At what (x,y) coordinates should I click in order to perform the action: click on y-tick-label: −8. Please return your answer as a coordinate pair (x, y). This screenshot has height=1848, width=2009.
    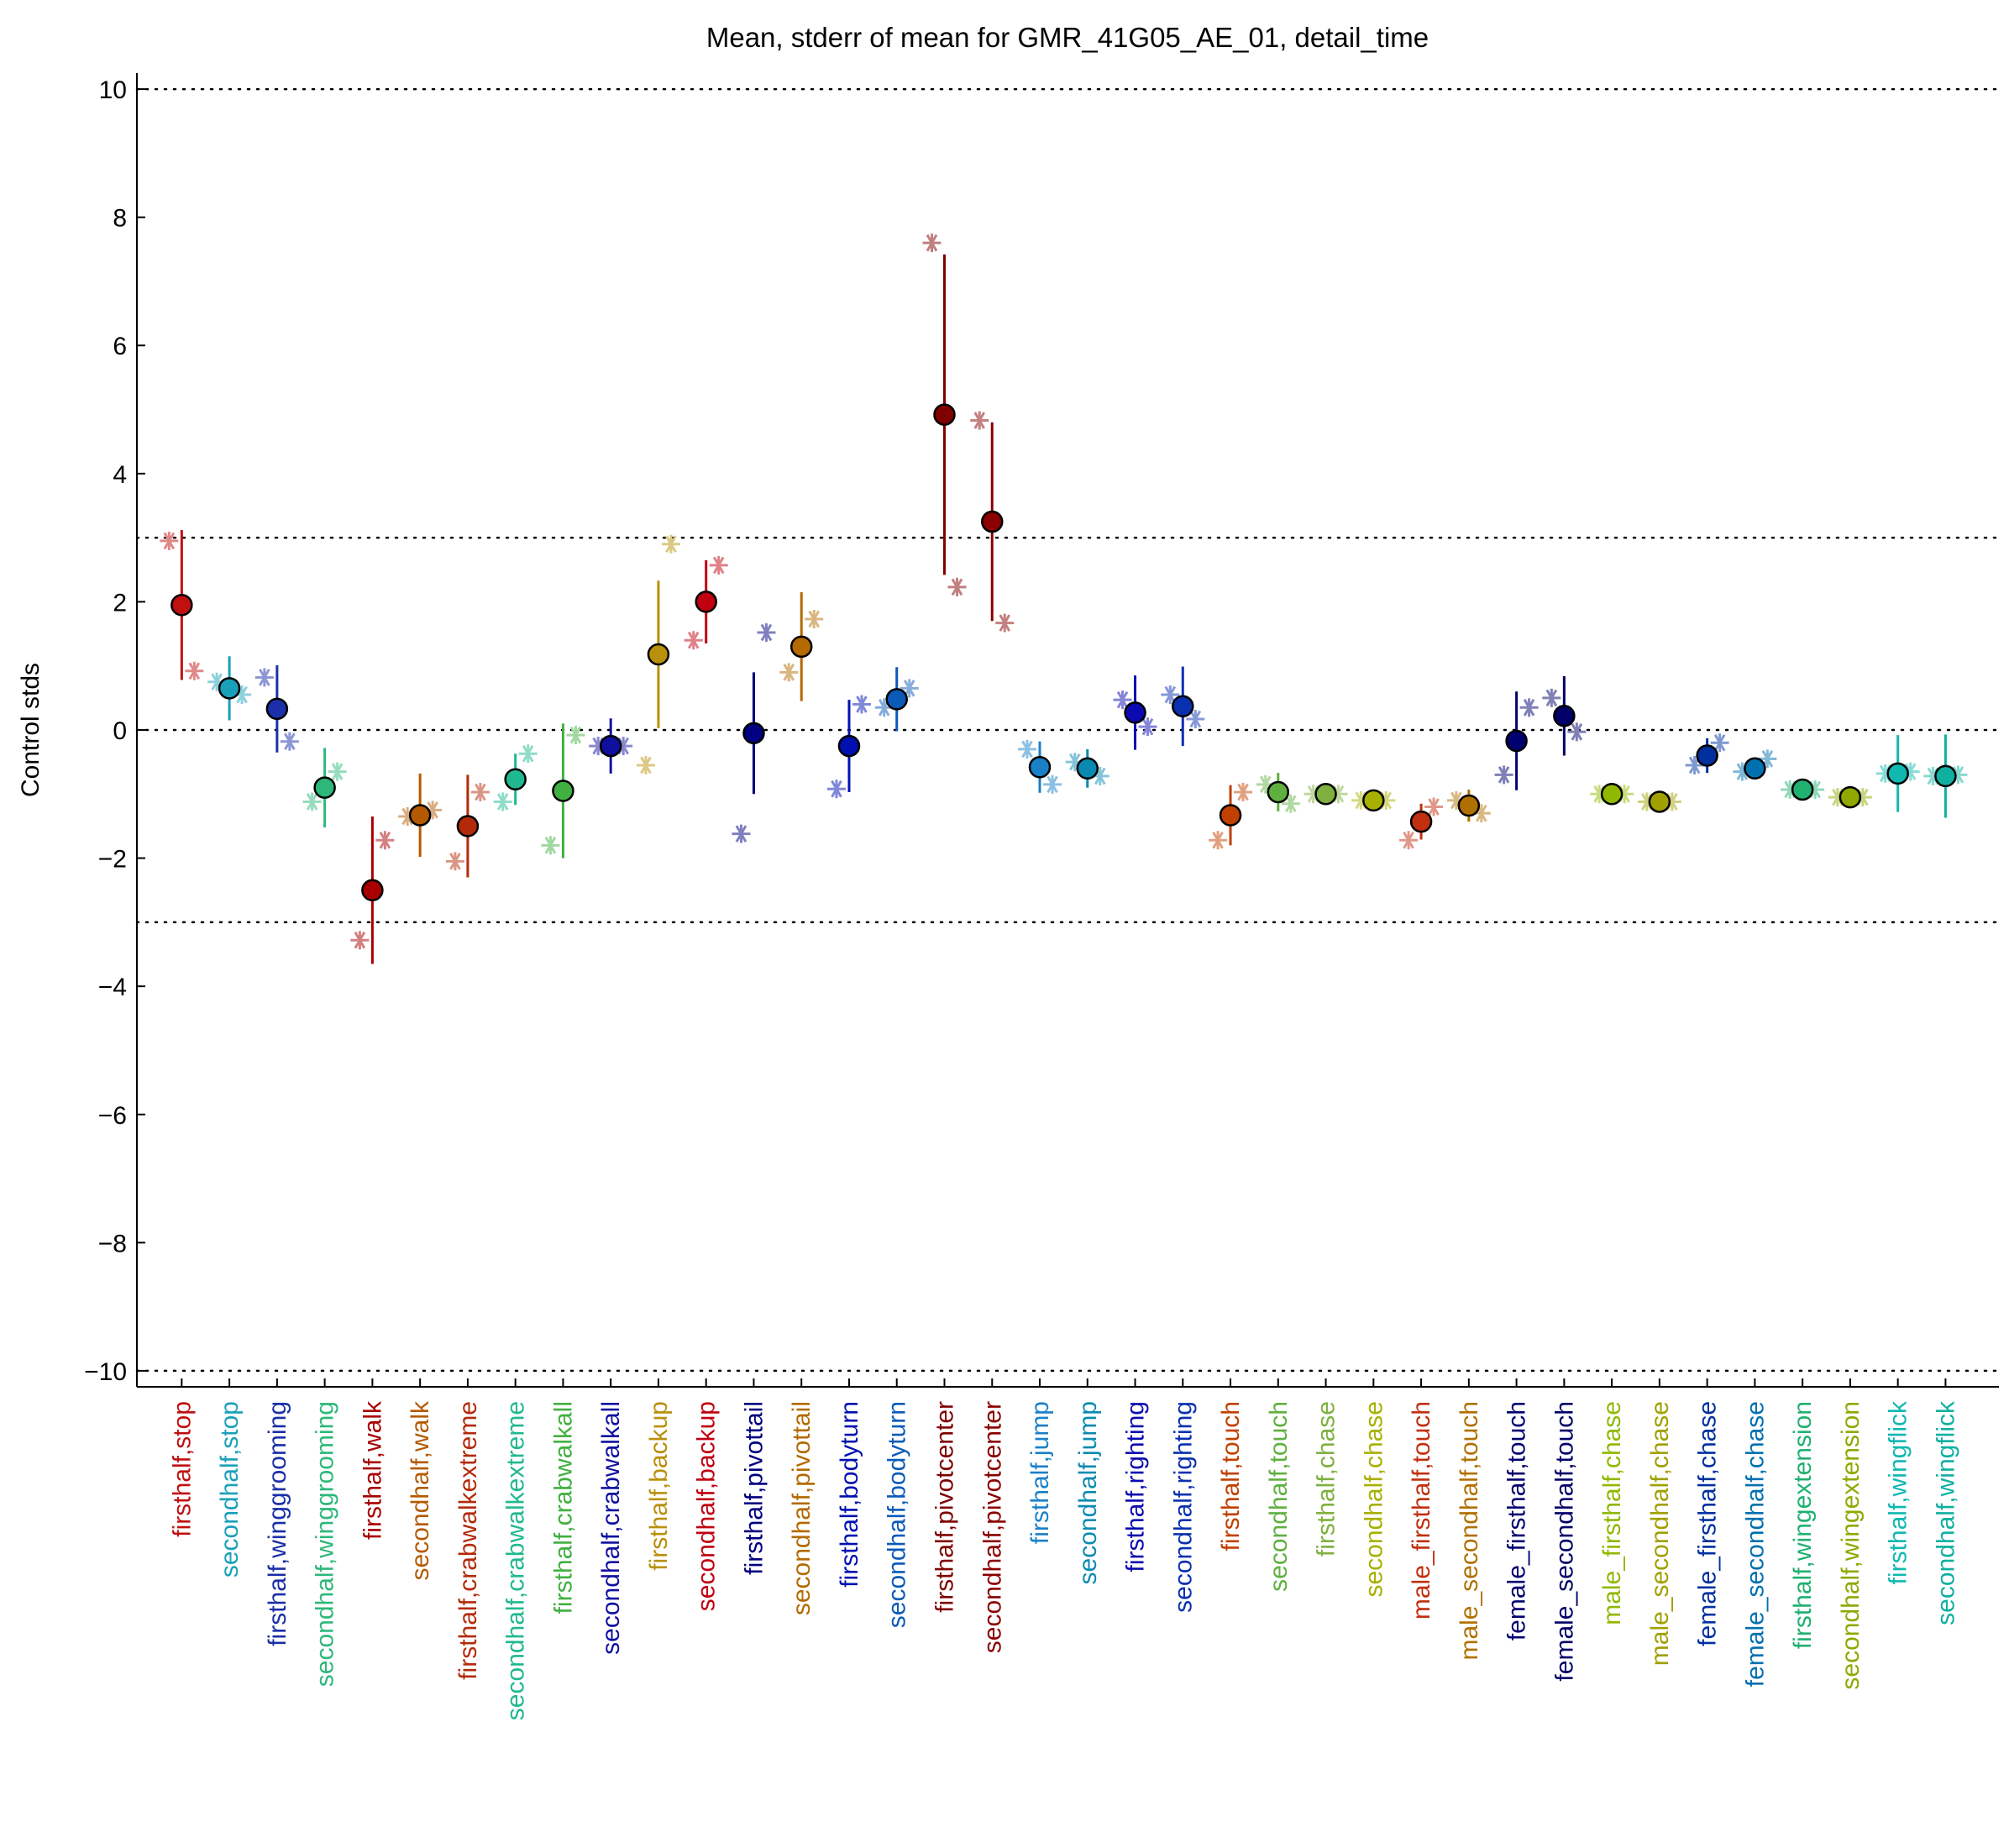
    Looking at the image, I should click on (113, 1243).